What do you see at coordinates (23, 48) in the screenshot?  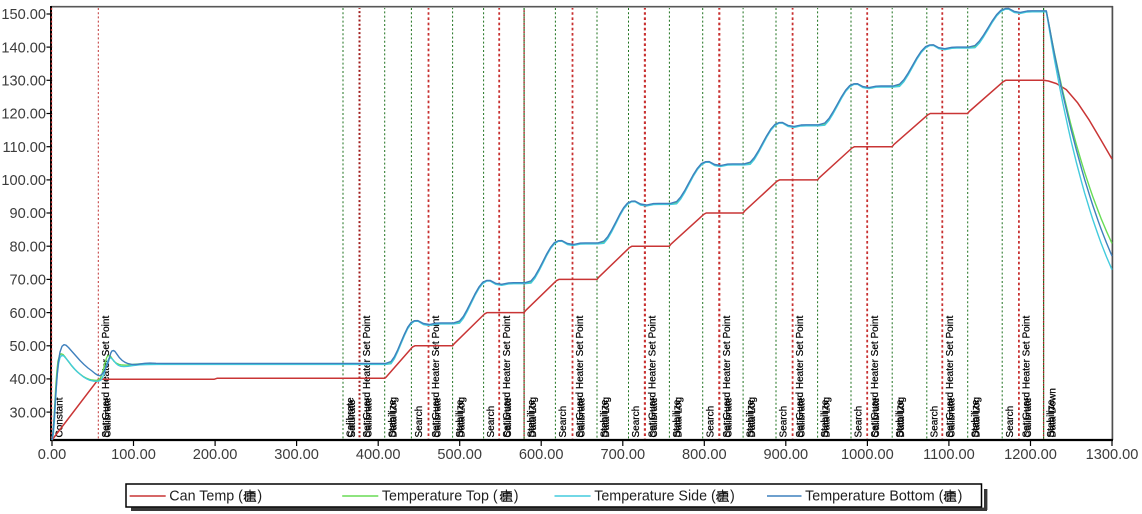 I see `svg-text: 140.00` at bounding box center [23, 48].